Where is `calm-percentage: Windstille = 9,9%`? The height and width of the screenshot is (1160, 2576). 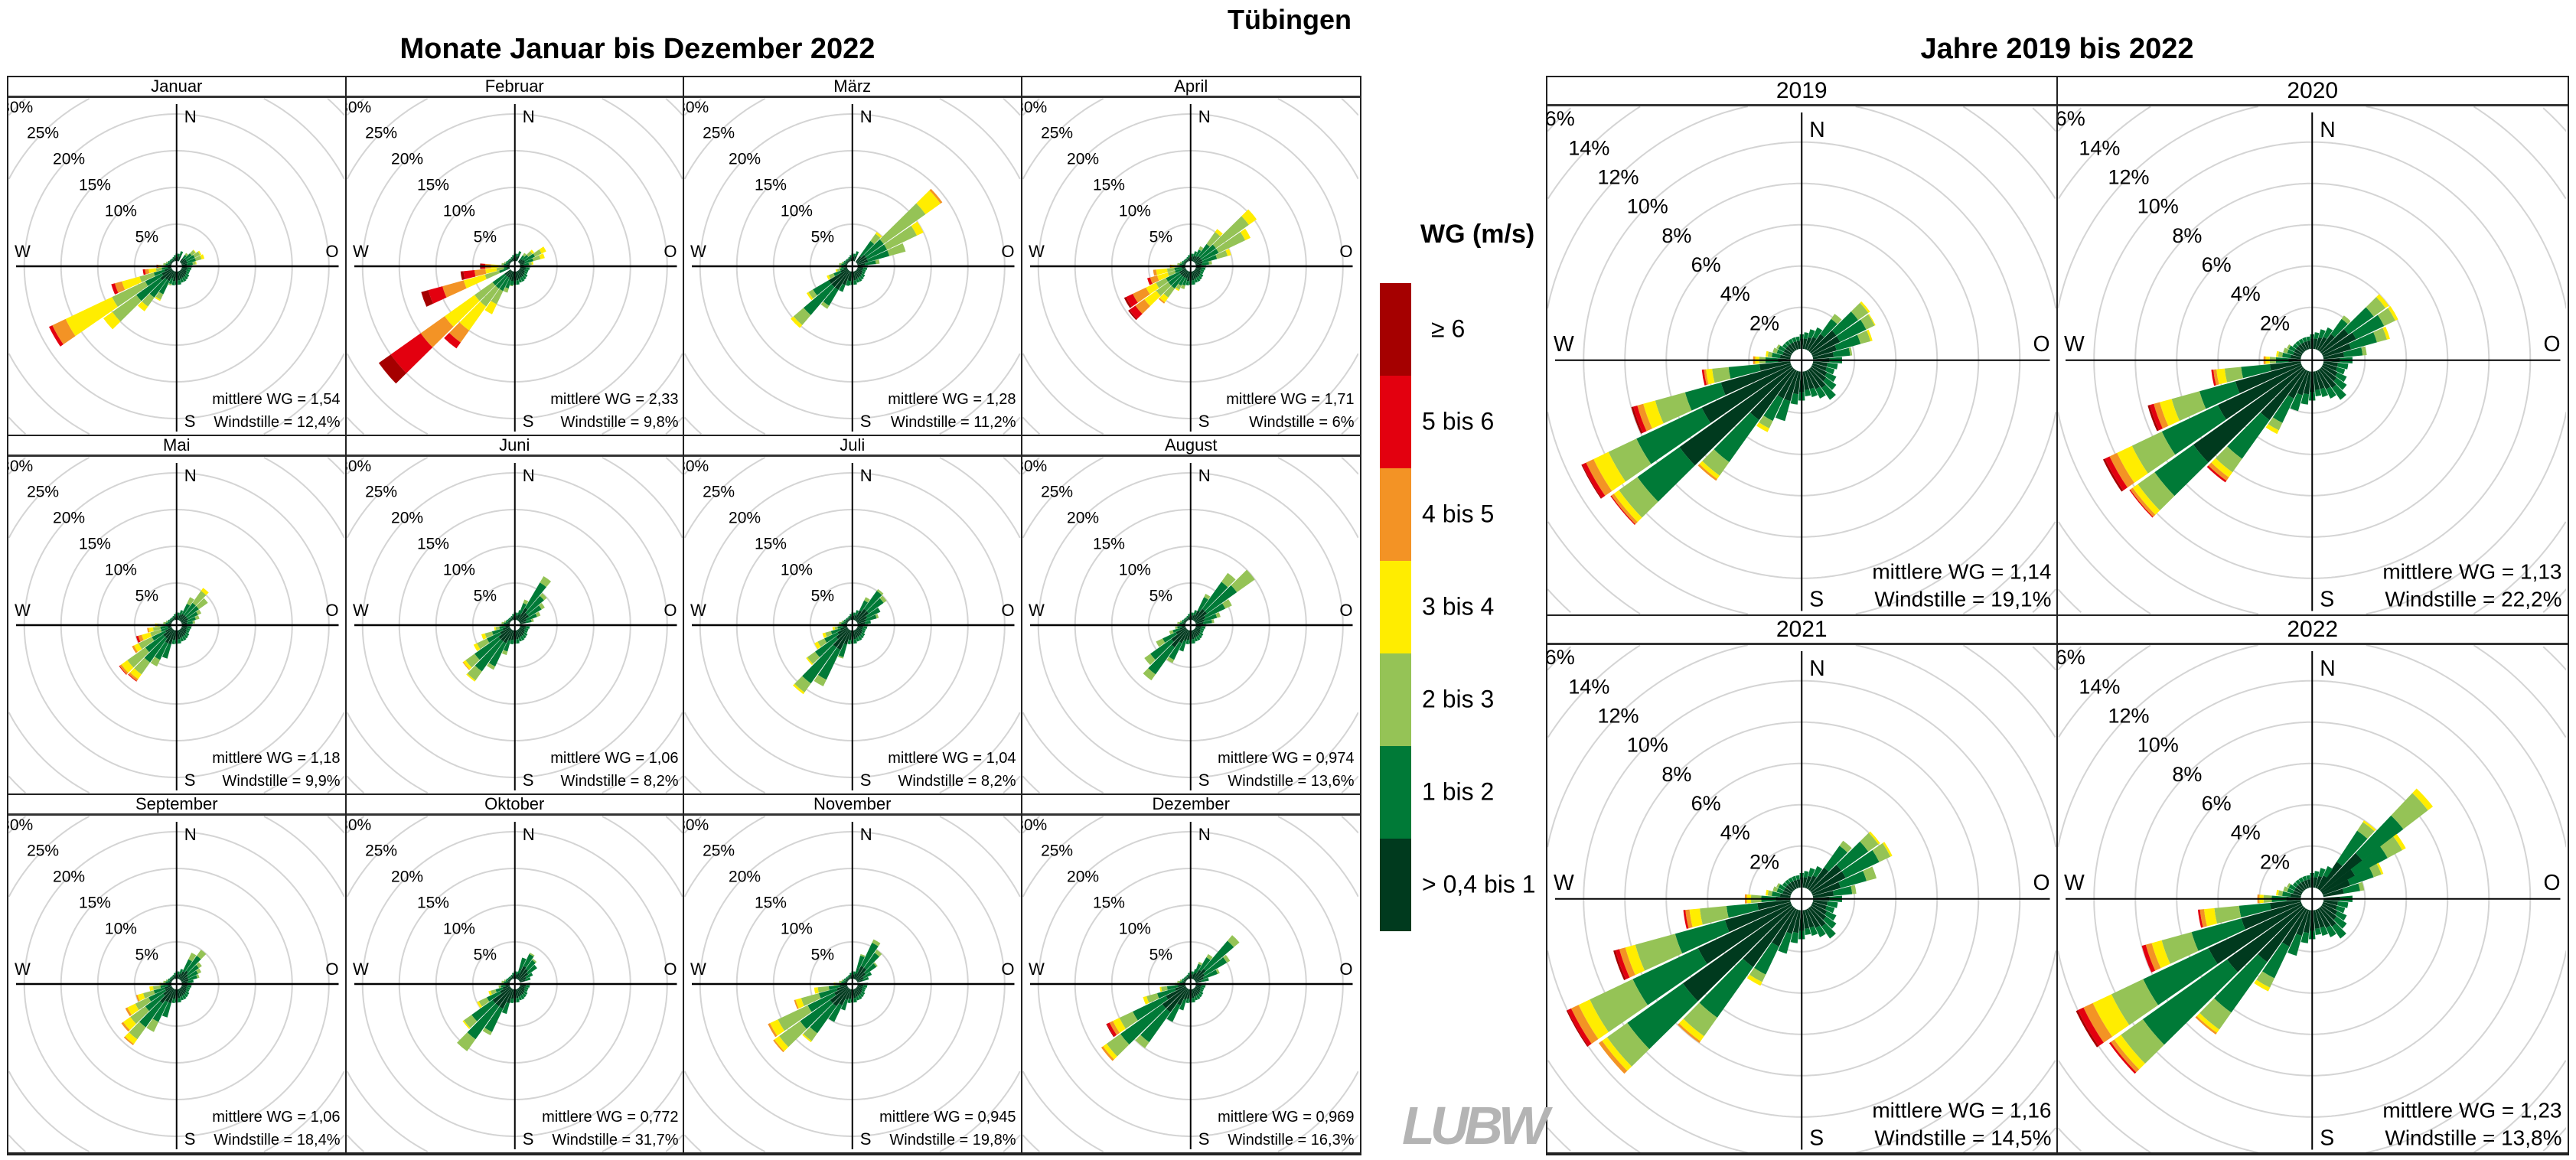
calm-percentage: Windstille = 9,9% is located at coordinates (282, 781).